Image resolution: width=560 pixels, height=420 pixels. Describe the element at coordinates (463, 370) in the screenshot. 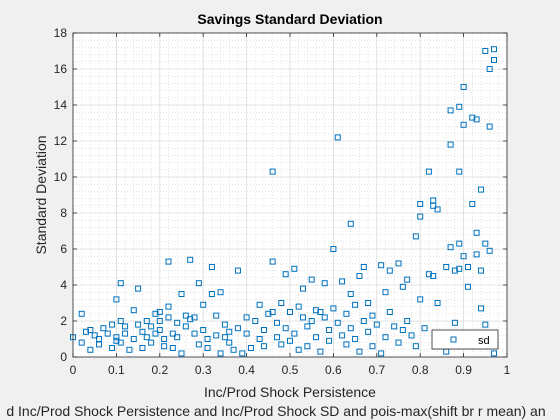

I see `x-tick-label: 0.9` at that location.